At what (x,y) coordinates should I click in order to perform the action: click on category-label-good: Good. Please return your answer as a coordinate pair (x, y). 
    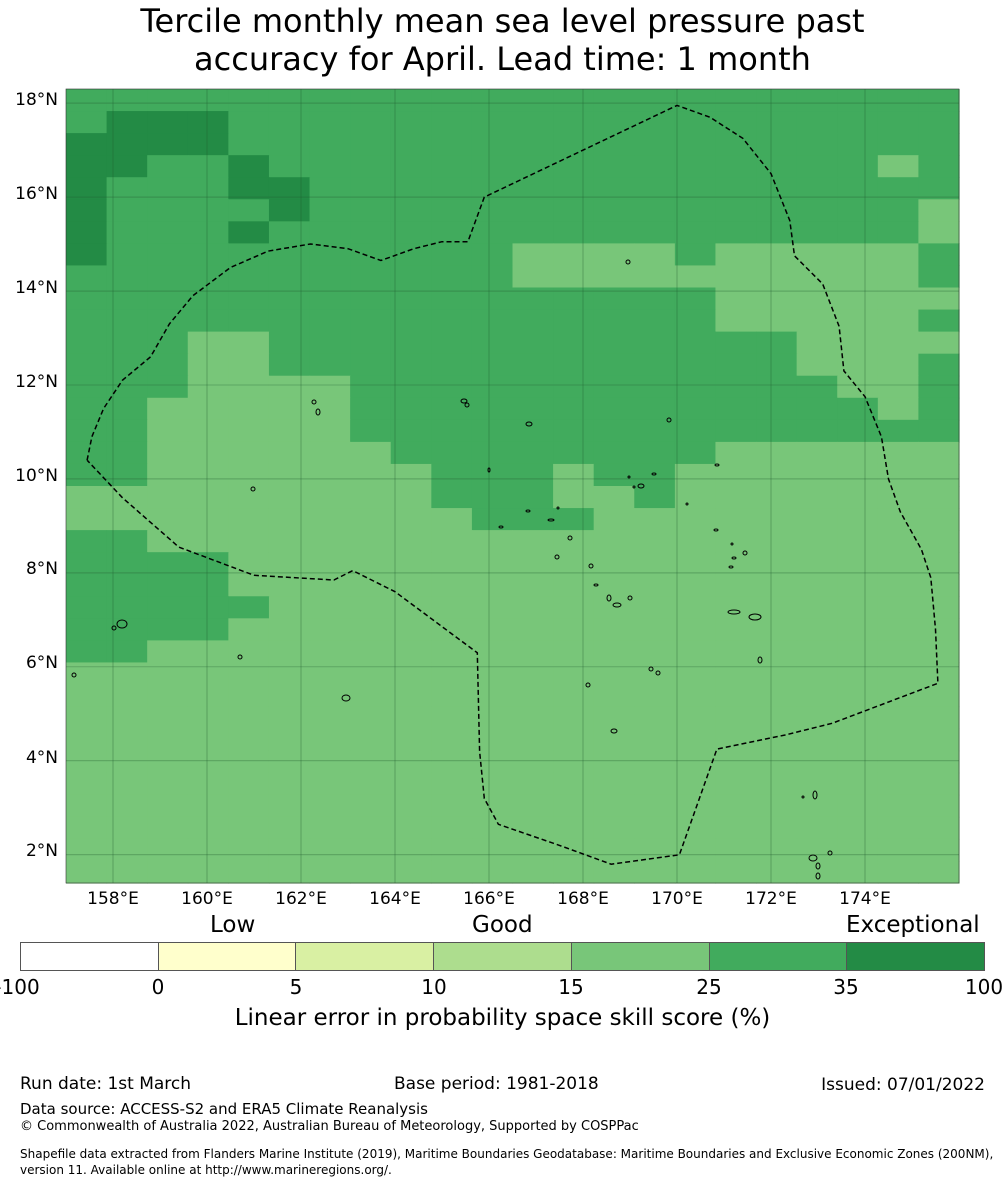
    Looking at the image, I should click on (502, 925).